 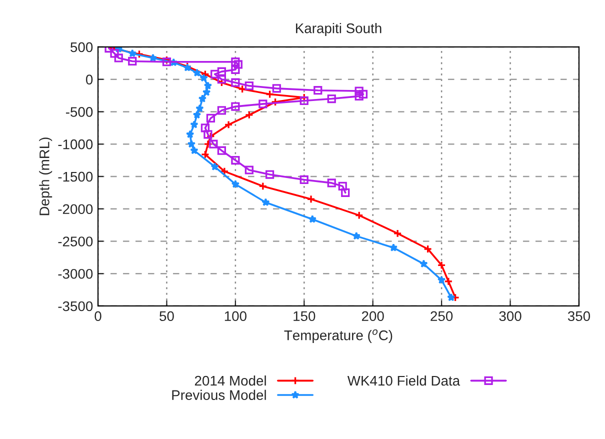 What do you see at coordinates (75, 241) in the screenshot?
I see `y-tick-label: -2500` at bounding box center [75, 241].